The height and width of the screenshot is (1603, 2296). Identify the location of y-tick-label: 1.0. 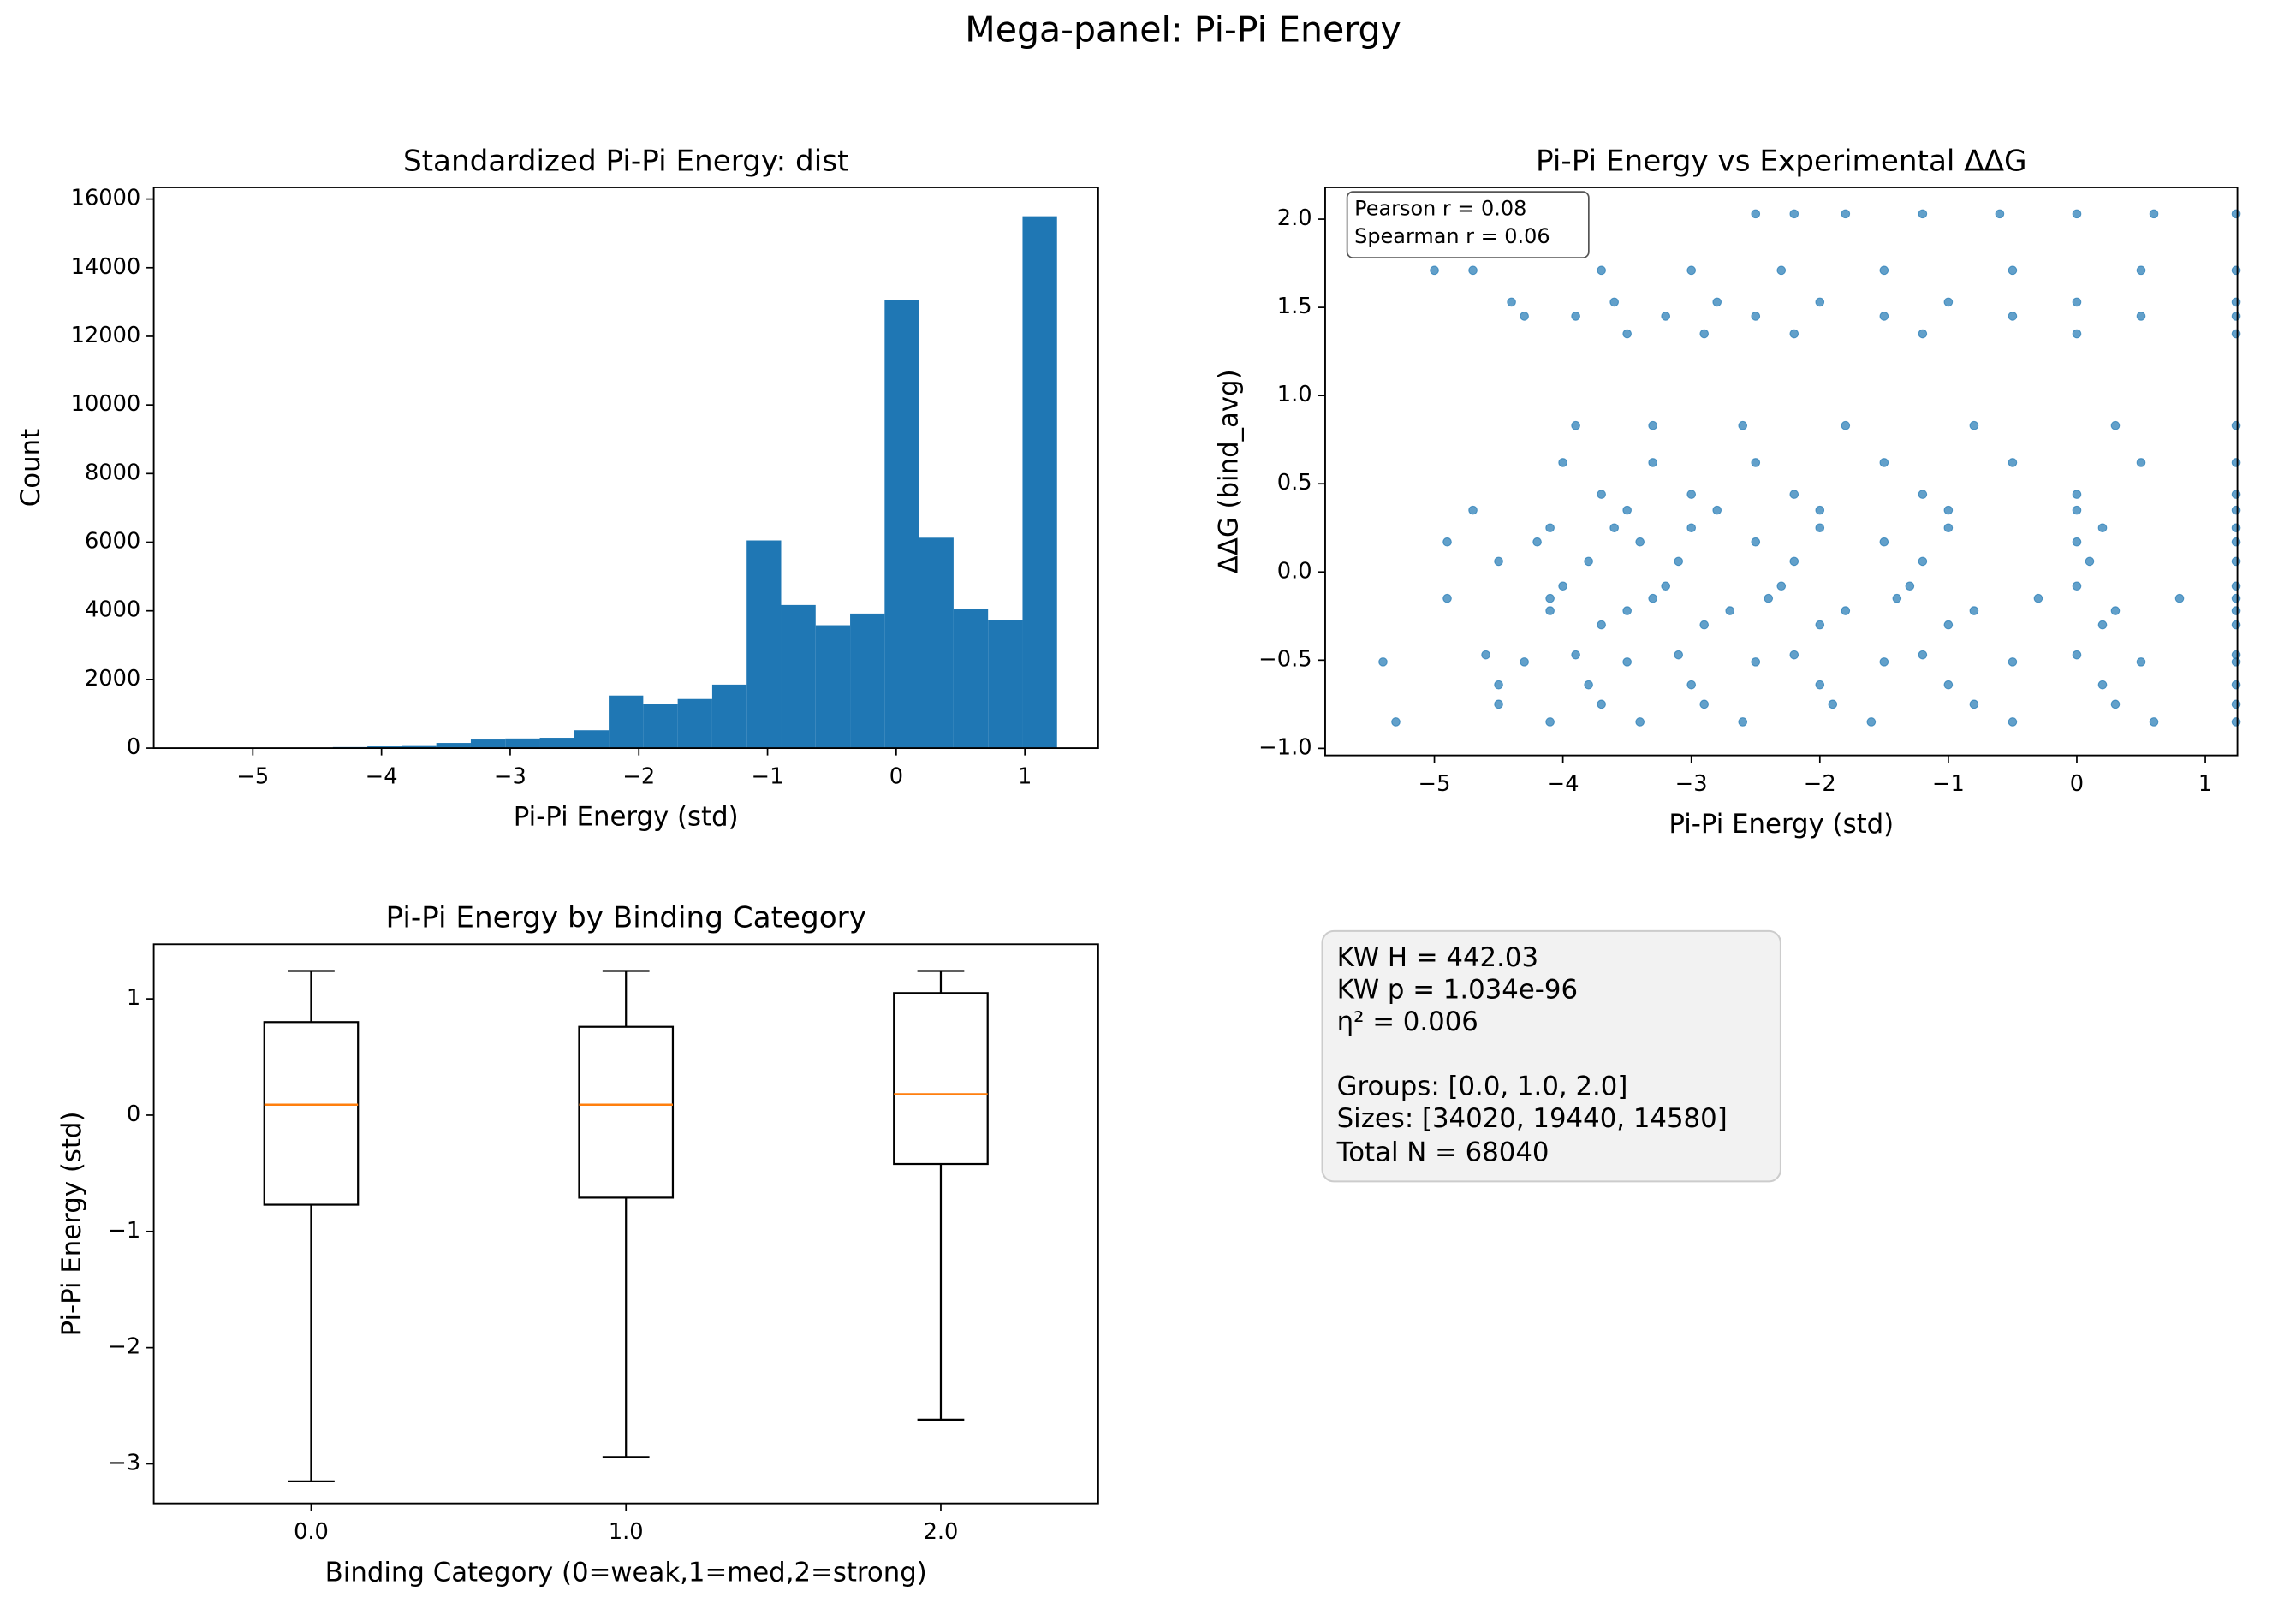
(1294, 394).